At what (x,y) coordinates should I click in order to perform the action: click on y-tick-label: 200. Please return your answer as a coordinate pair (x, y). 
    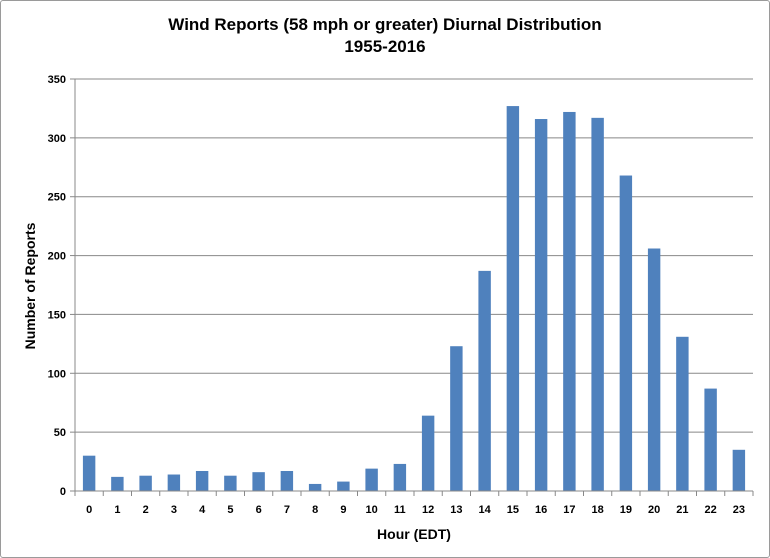
    Looking at the image, I should click on (57, 257).